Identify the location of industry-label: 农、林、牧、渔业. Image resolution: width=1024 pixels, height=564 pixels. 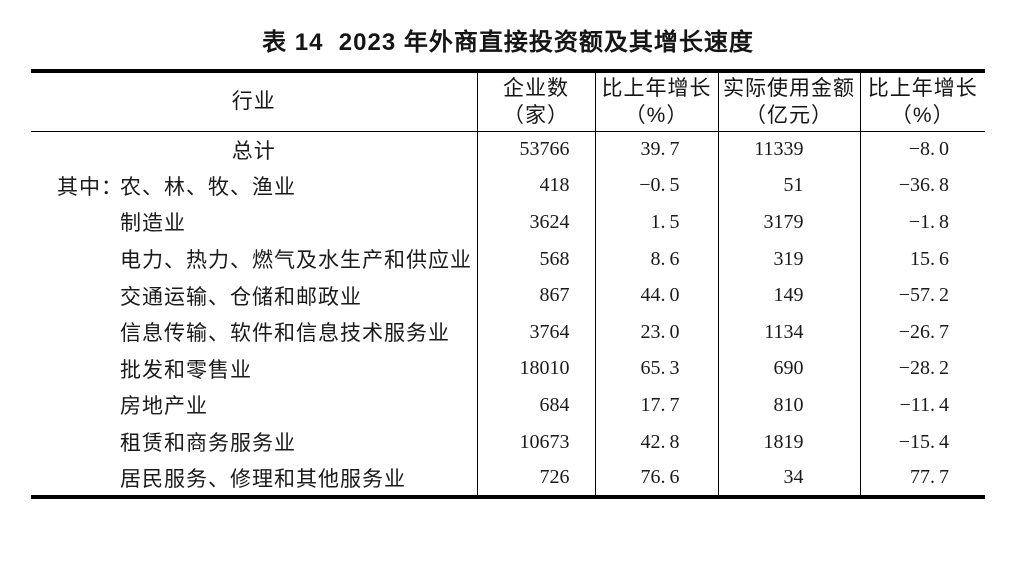
(208, 186).